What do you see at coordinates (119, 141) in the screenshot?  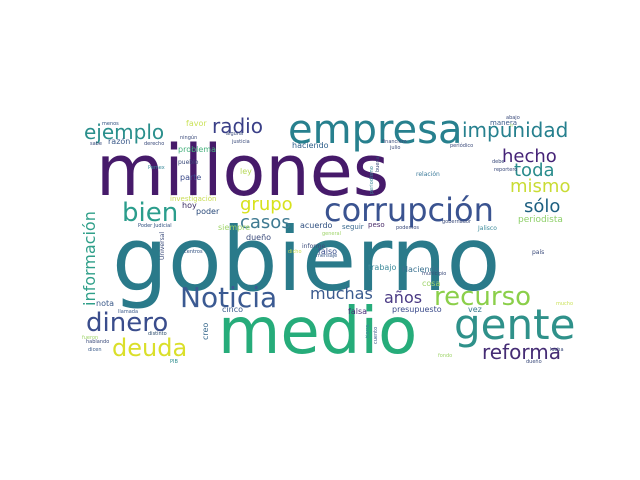 I see `cloud-word: razón` at bounding box center [119, 141].